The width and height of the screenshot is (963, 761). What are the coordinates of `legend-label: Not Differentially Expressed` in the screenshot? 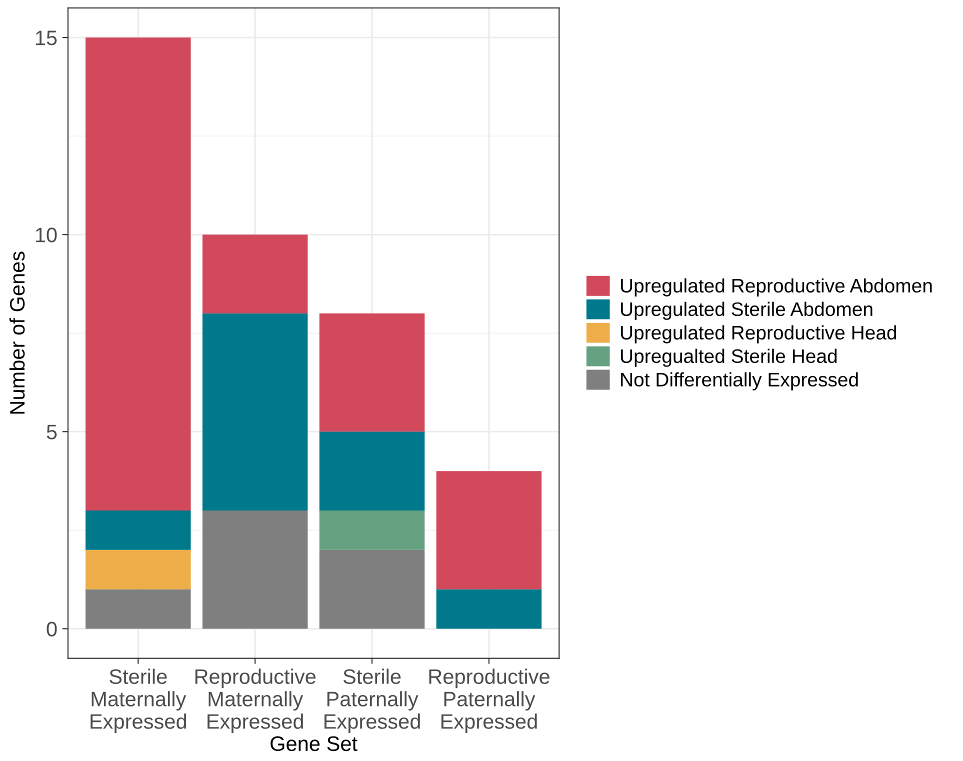 It's located at (739, 381).